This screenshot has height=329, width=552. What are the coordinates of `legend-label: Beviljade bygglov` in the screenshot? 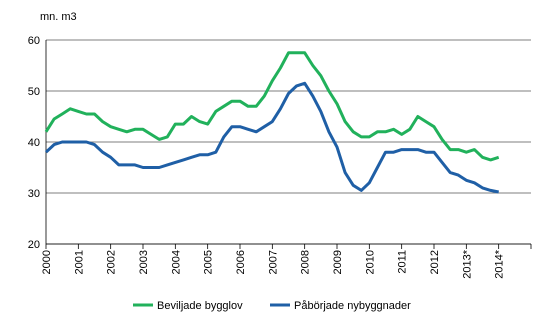 It's located at (200, 306).